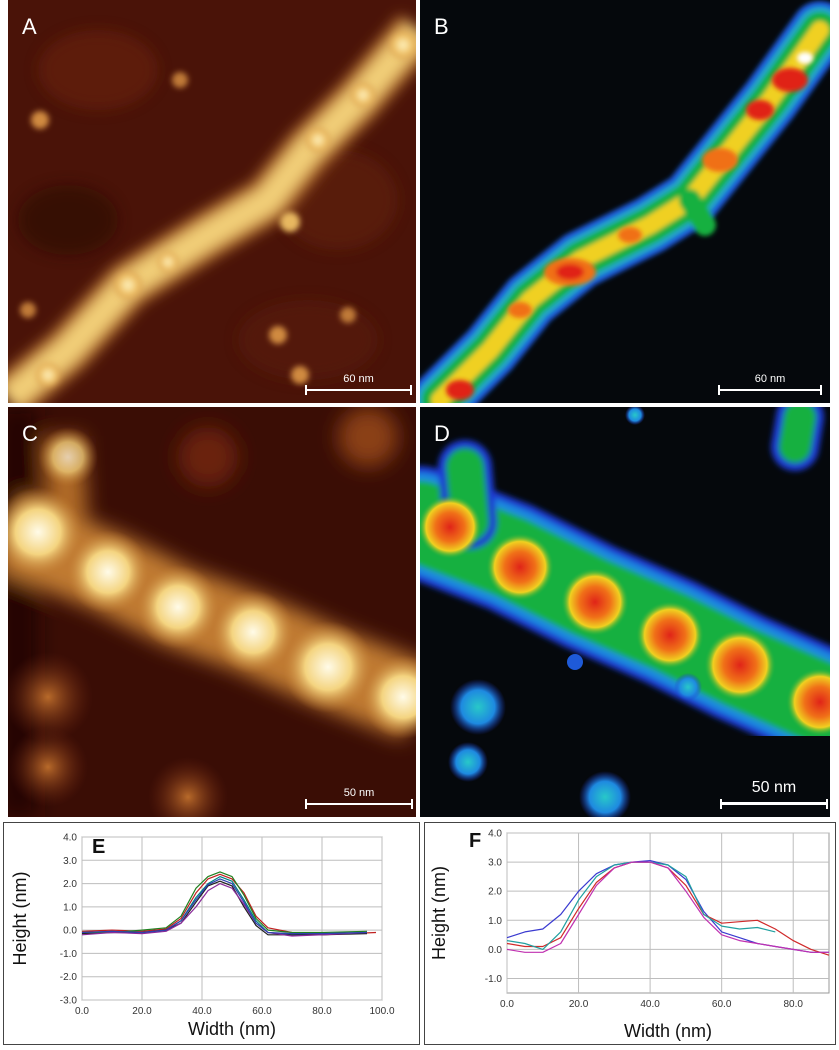  I want to click on panel-label-d: D, so click(442, 433).